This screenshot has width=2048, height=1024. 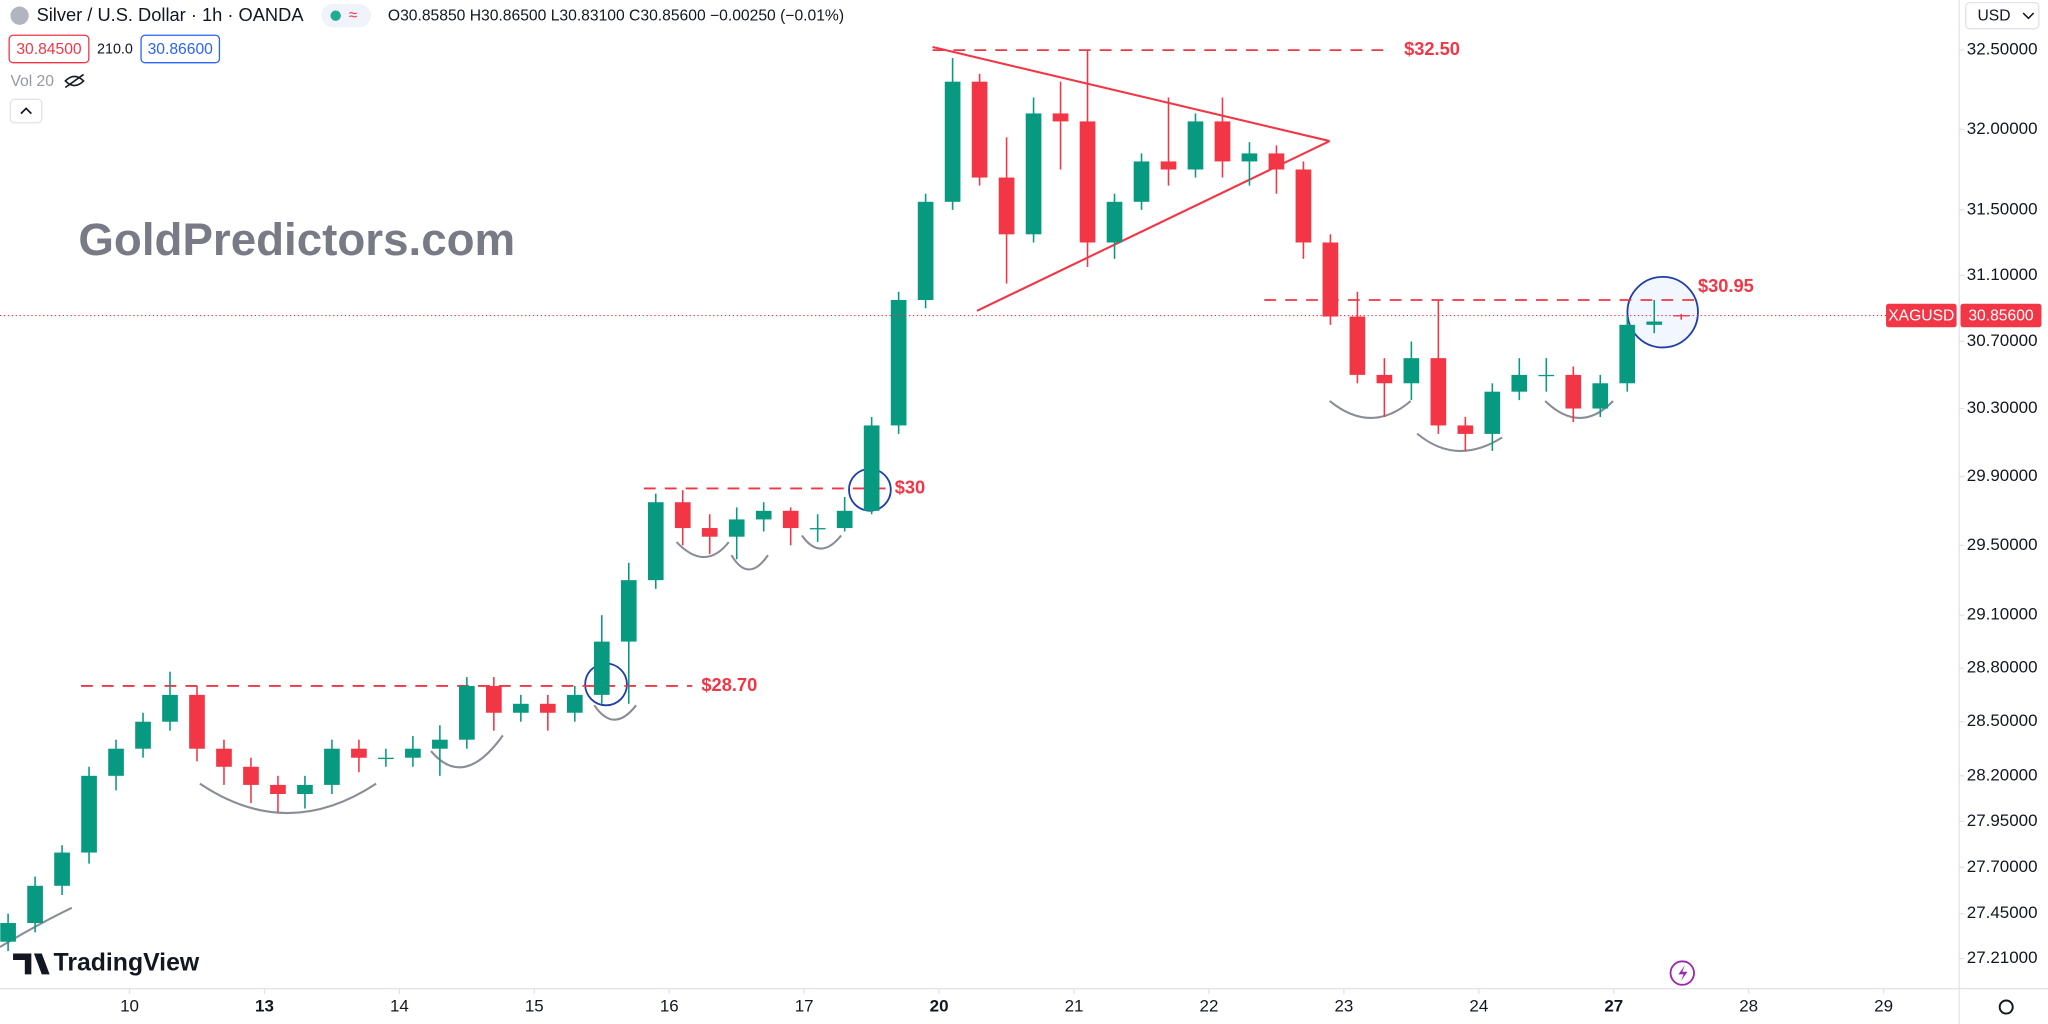 What do you see at coordinates (1074, 1006) in the screenshot?
I see `x-tick-label: 21` at bounding box center [1074, 1006].